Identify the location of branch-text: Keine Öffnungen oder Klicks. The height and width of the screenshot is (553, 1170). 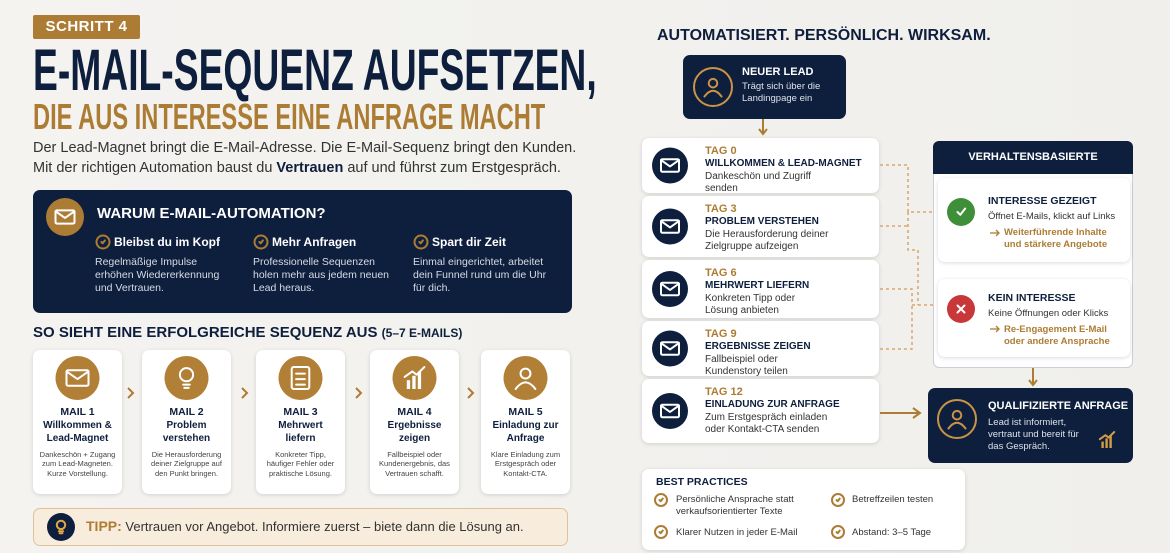
(1048, 313).